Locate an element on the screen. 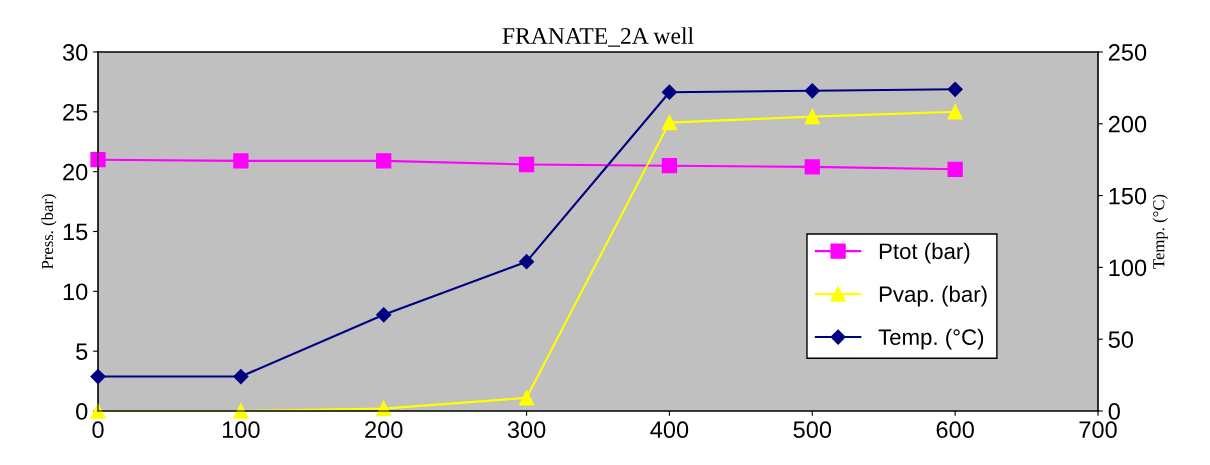 This screenshot has width=1210, height=465. x-tick-label: 100 is located at coordinates (241, 430).